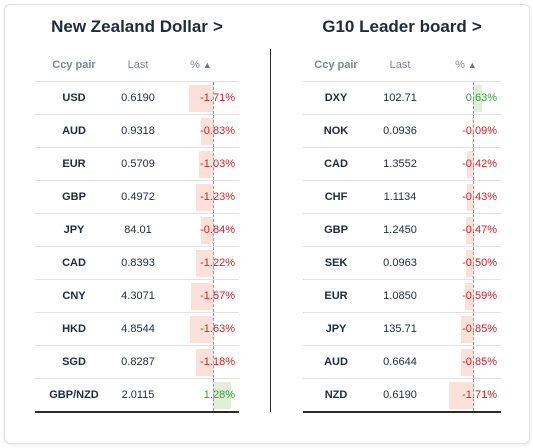 This screenshot has height=448, width=533. I want to click on table-row: NZD 0.6190 -1.71%, so click(402, 395).